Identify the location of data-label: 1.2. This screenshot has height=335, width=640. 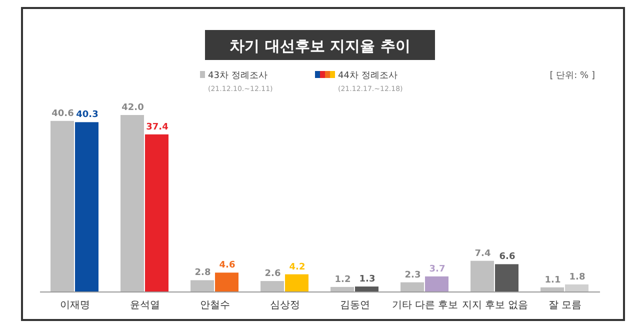
(342, 279).